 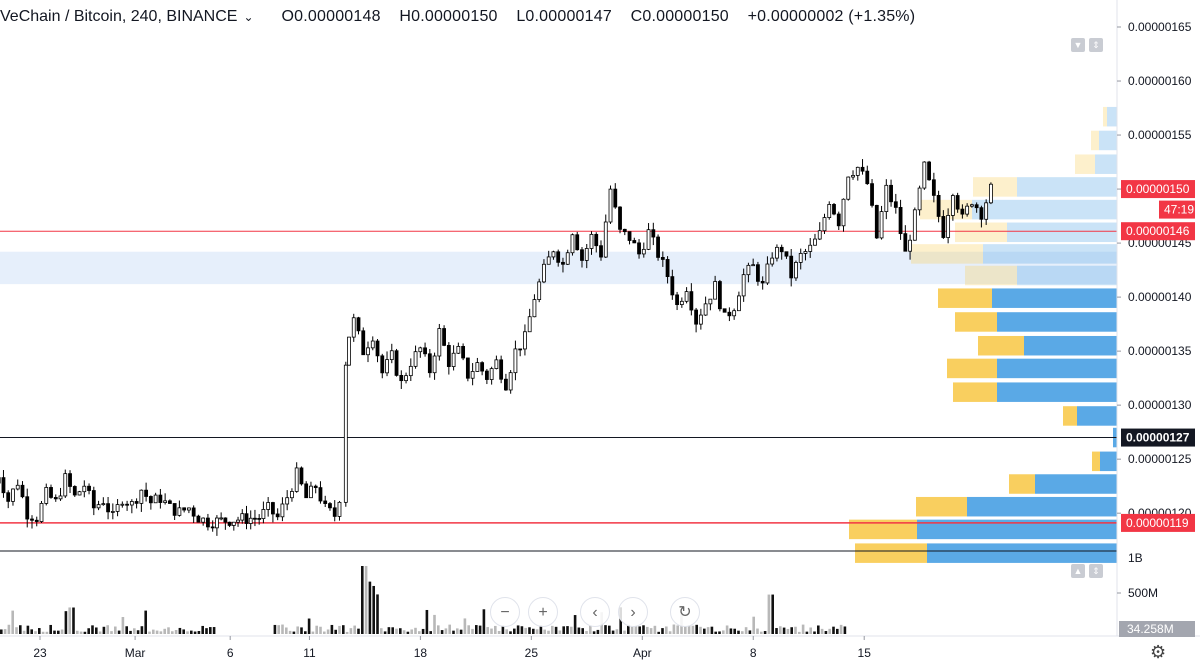 What do you see at coordinates (1096, 45) in the screenshot?
I see `maximize-pane-icon: ⇕` at bounding box center [1096, 45].